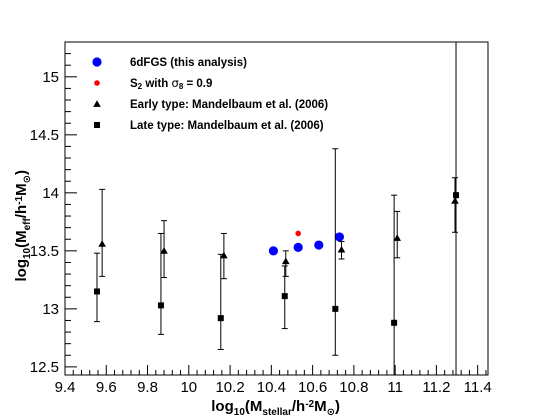 This screenshot has width=545, height=418. I want to click on legend-entry: Late type: Mandelbaum et al. (2006), so click(209, 126).